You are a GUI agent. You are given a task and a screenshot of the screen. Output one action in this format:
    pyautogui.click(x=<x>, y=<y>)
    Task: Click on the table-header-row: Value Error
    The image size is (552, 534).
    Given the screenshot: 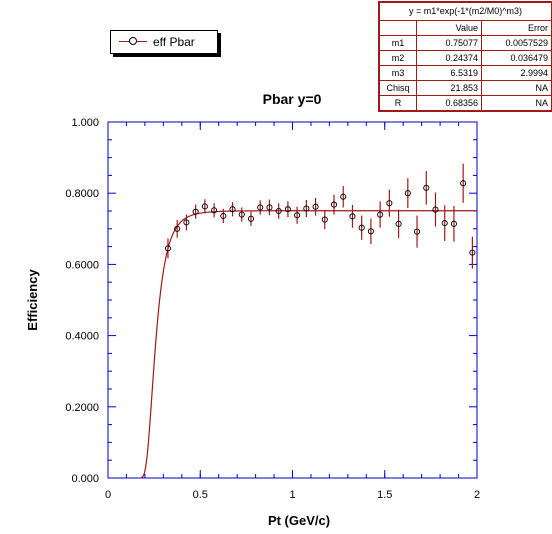 What is the action you would take?
    pyautogui.click(x=465, y=28)
    